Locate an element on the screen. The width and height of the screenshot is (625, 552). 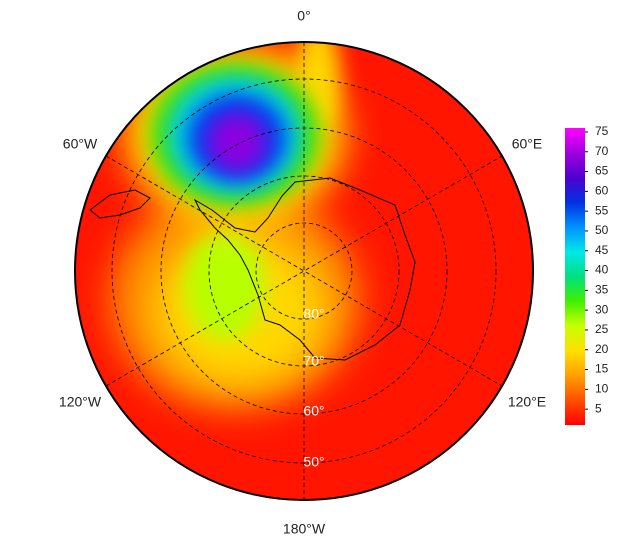
colorbar-tick-label: 10 is located at coordinates (602, 389).